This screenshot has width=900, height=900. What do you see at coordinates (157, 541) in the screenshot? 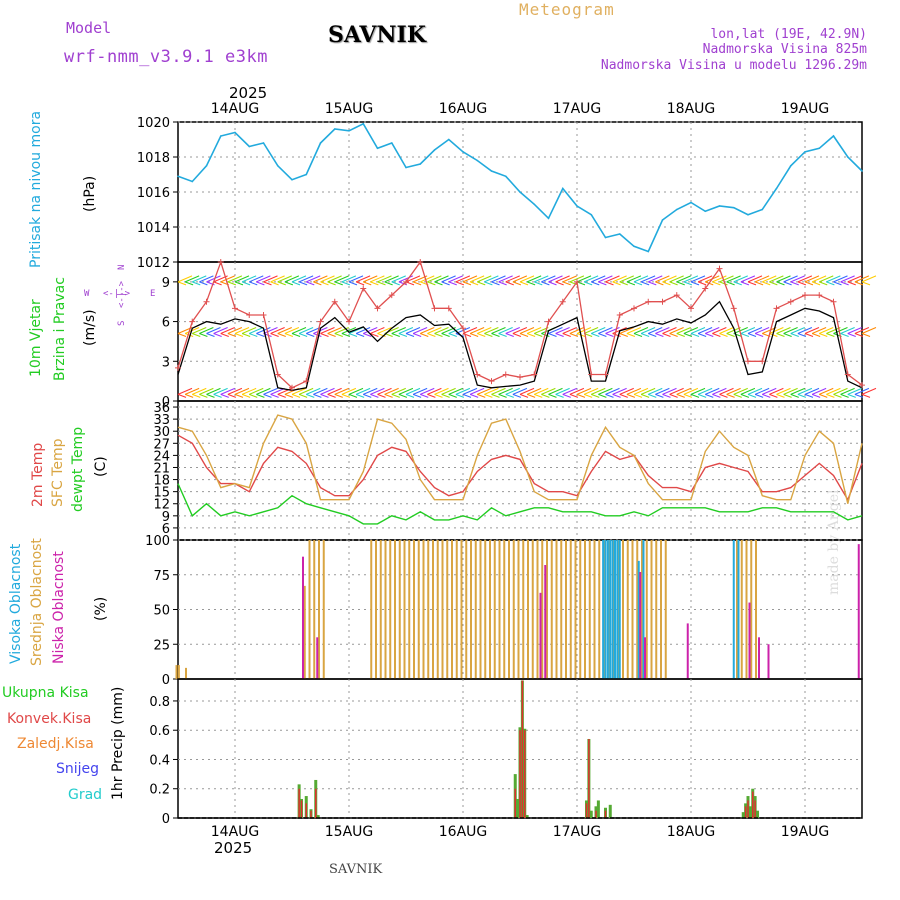
I see `y-tick-label-3-100: 100` at bounding box center [157, 541].